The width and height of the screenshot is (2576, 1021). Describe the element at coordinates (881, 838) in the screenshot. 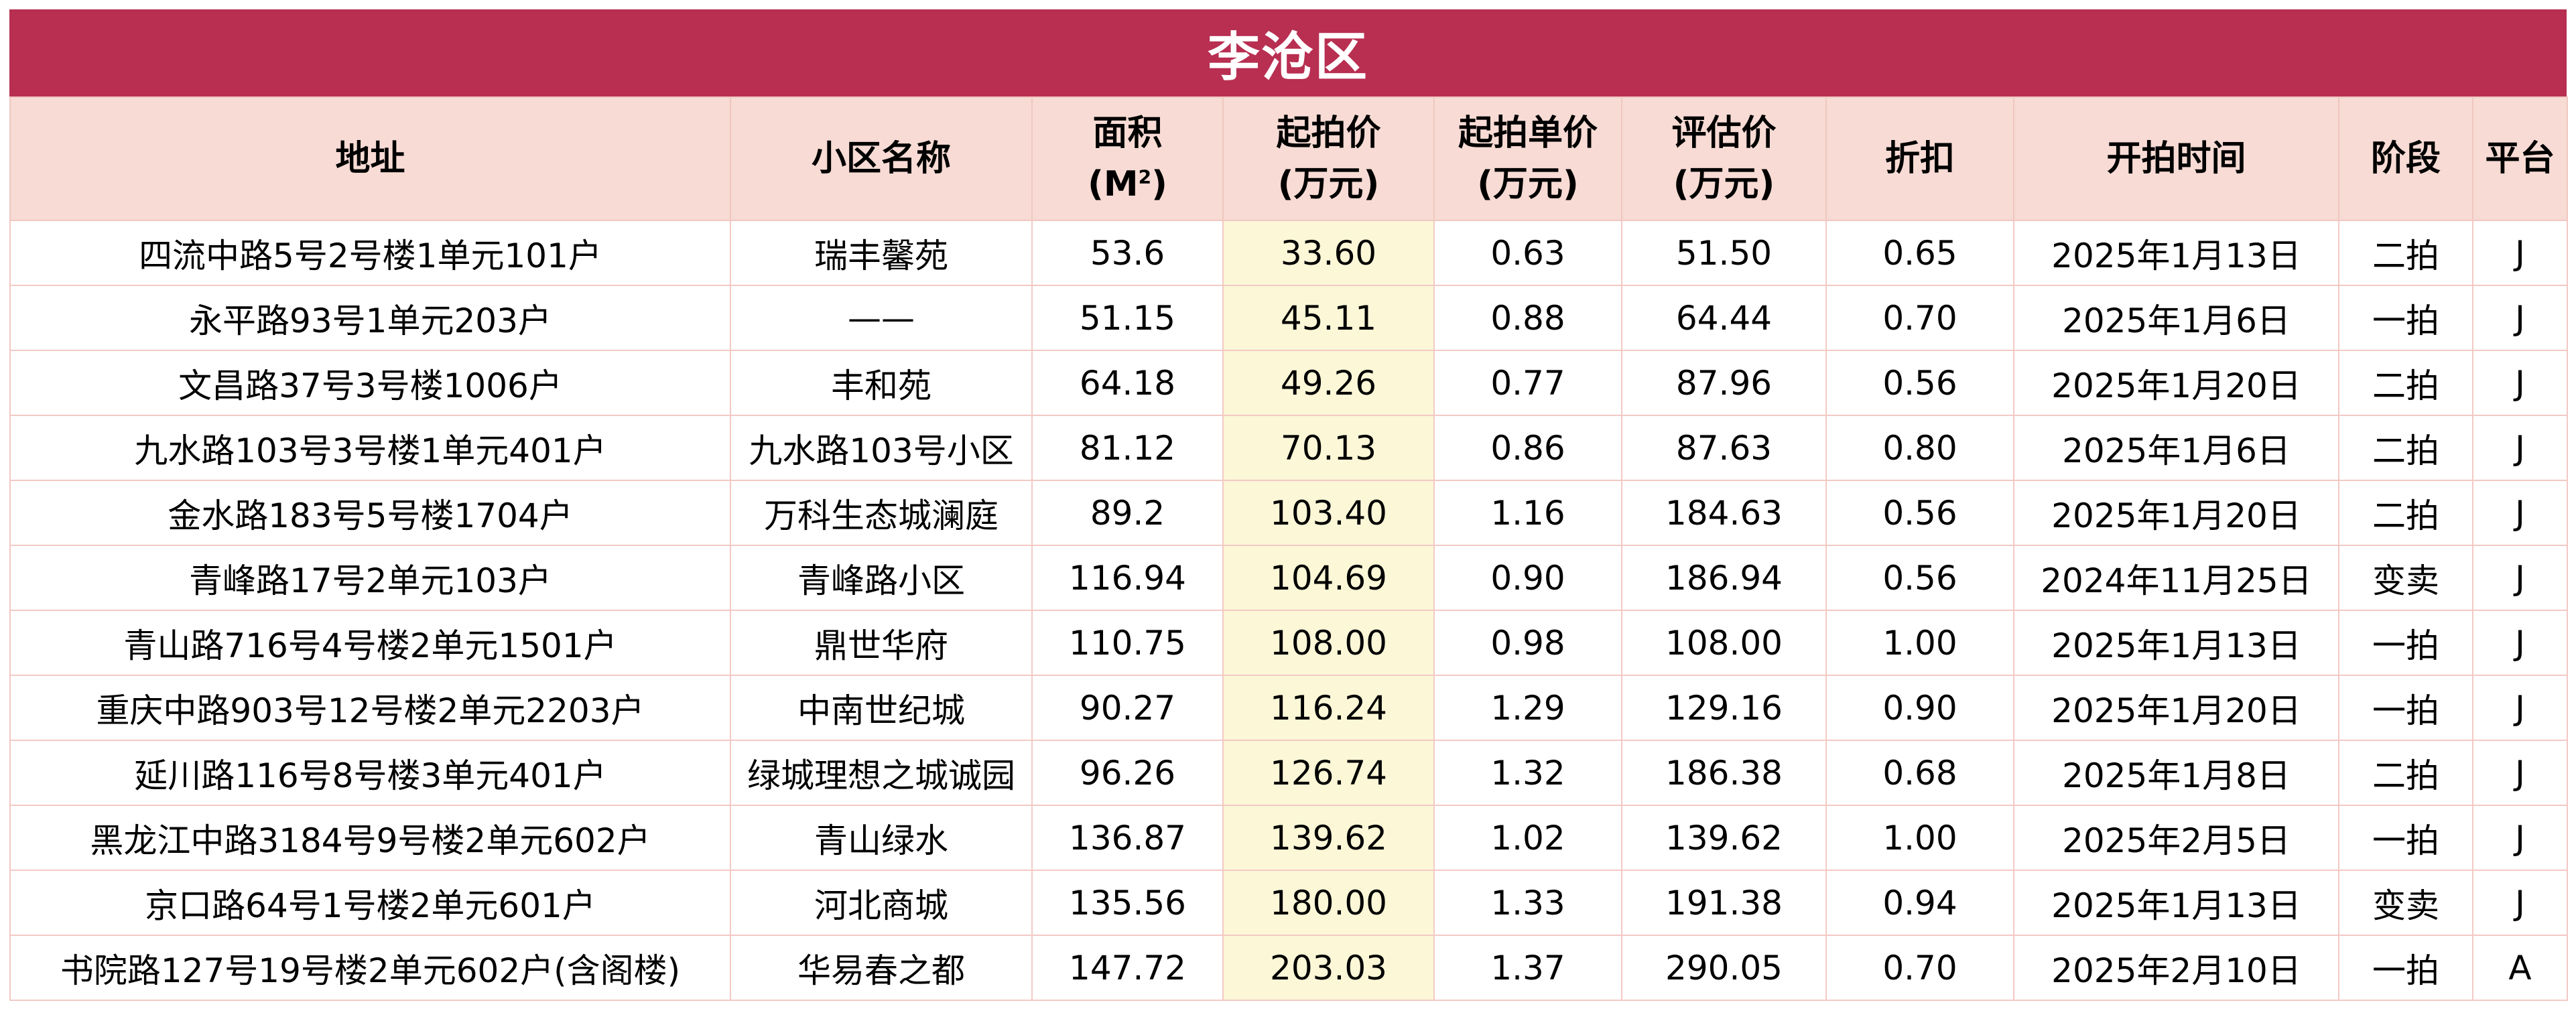

I see `cell-community: 青山绿水` at that location.